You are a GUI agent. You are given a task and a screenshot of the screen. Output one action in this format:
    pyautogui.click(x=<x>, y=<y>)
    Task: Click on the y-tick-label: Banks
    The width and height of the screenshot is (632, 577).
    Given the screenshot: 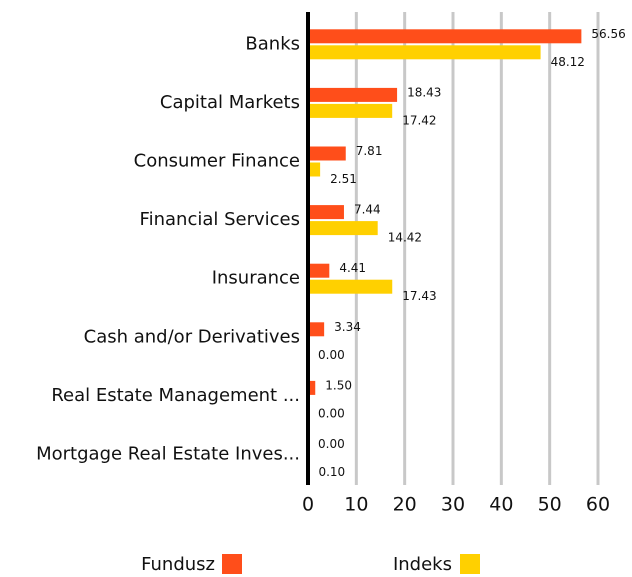 What is the action you would take?
    pyautogui.click(x=272, y=43)
    